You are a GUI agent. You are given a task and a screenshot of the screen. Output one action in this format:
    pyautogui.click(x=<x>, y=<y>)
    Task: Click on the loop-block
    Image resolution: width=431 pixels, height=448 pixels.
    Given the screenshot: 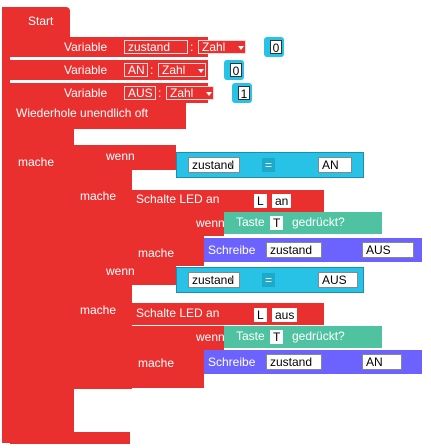 What is the action you would take?
    pyautogui.click(x=98, y=116)
    